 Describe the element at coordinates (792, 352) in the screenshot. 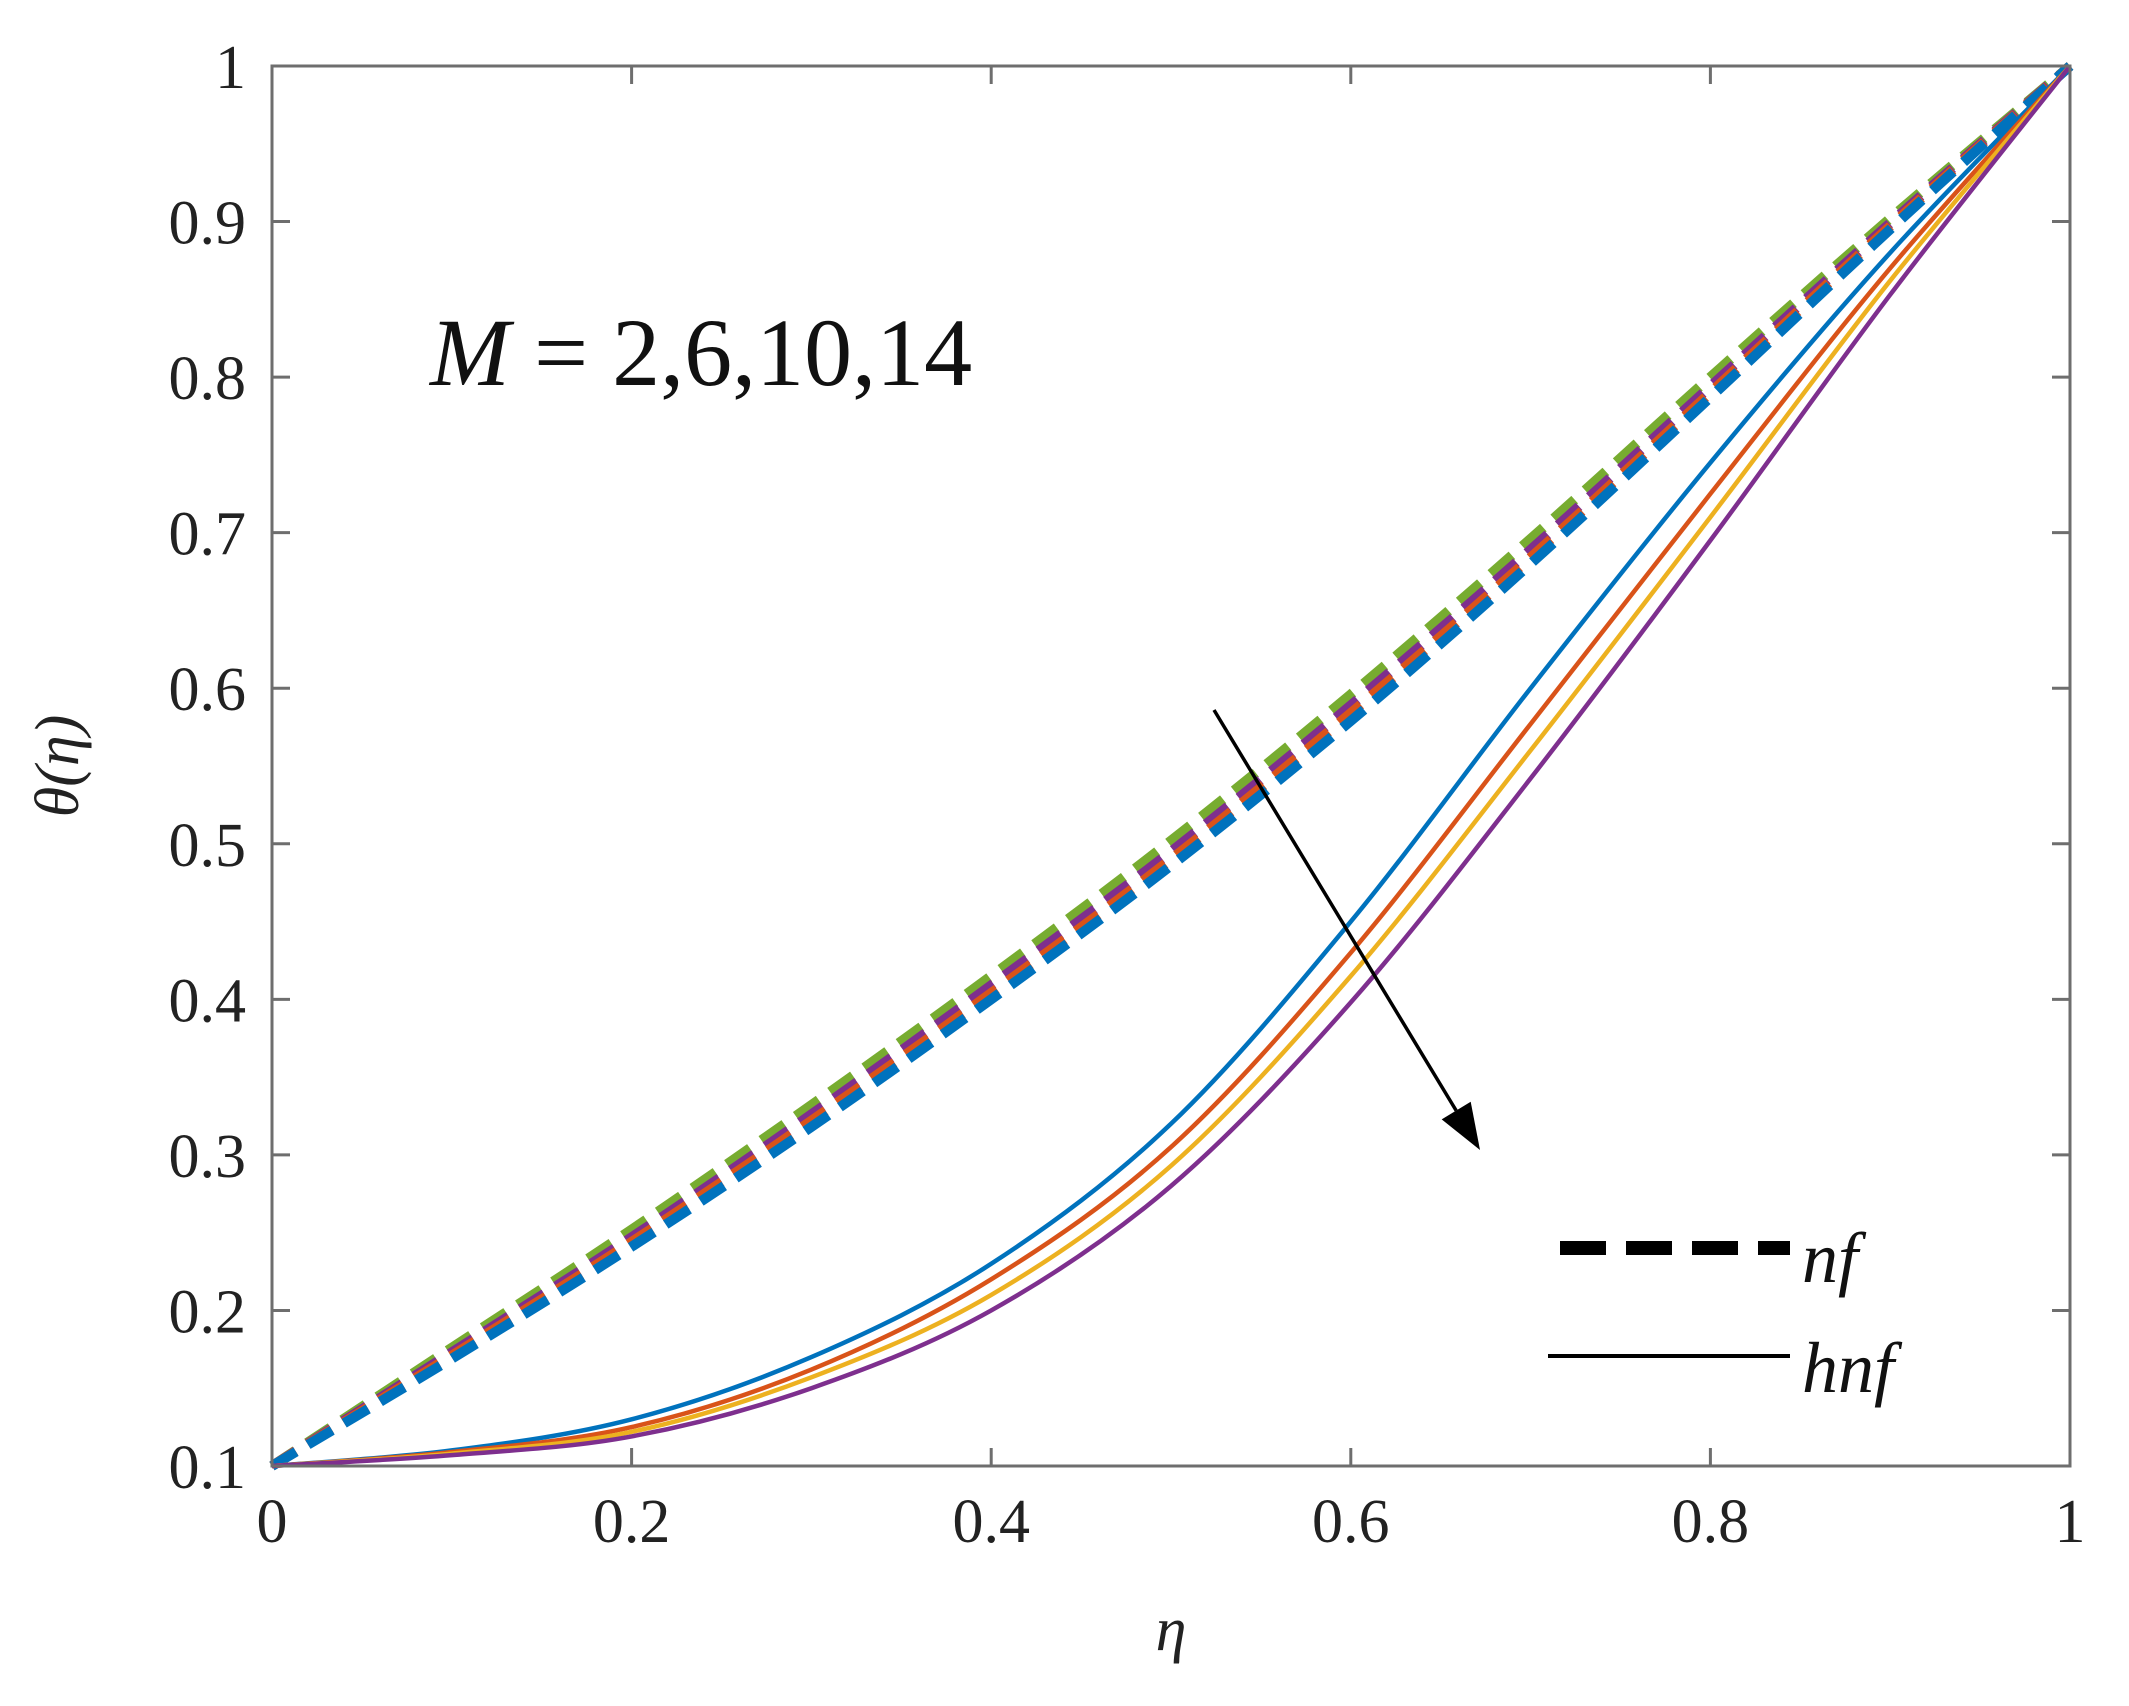

I see `annotation-values: 2,6,10,14` at that location.